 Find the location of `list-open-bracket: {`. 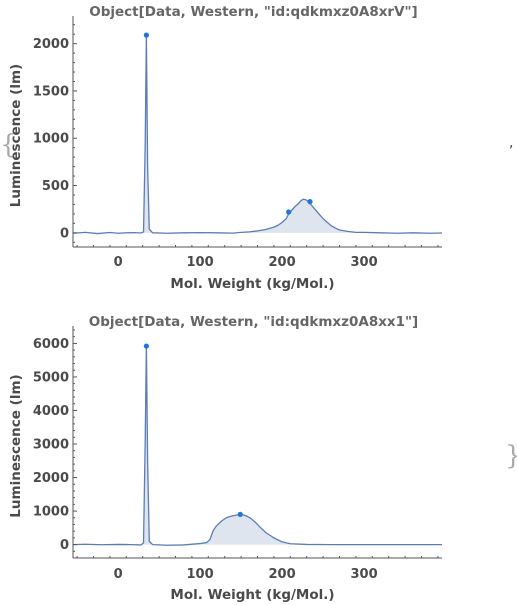

list-open-bracket: { is located at coordinates (8, 145).